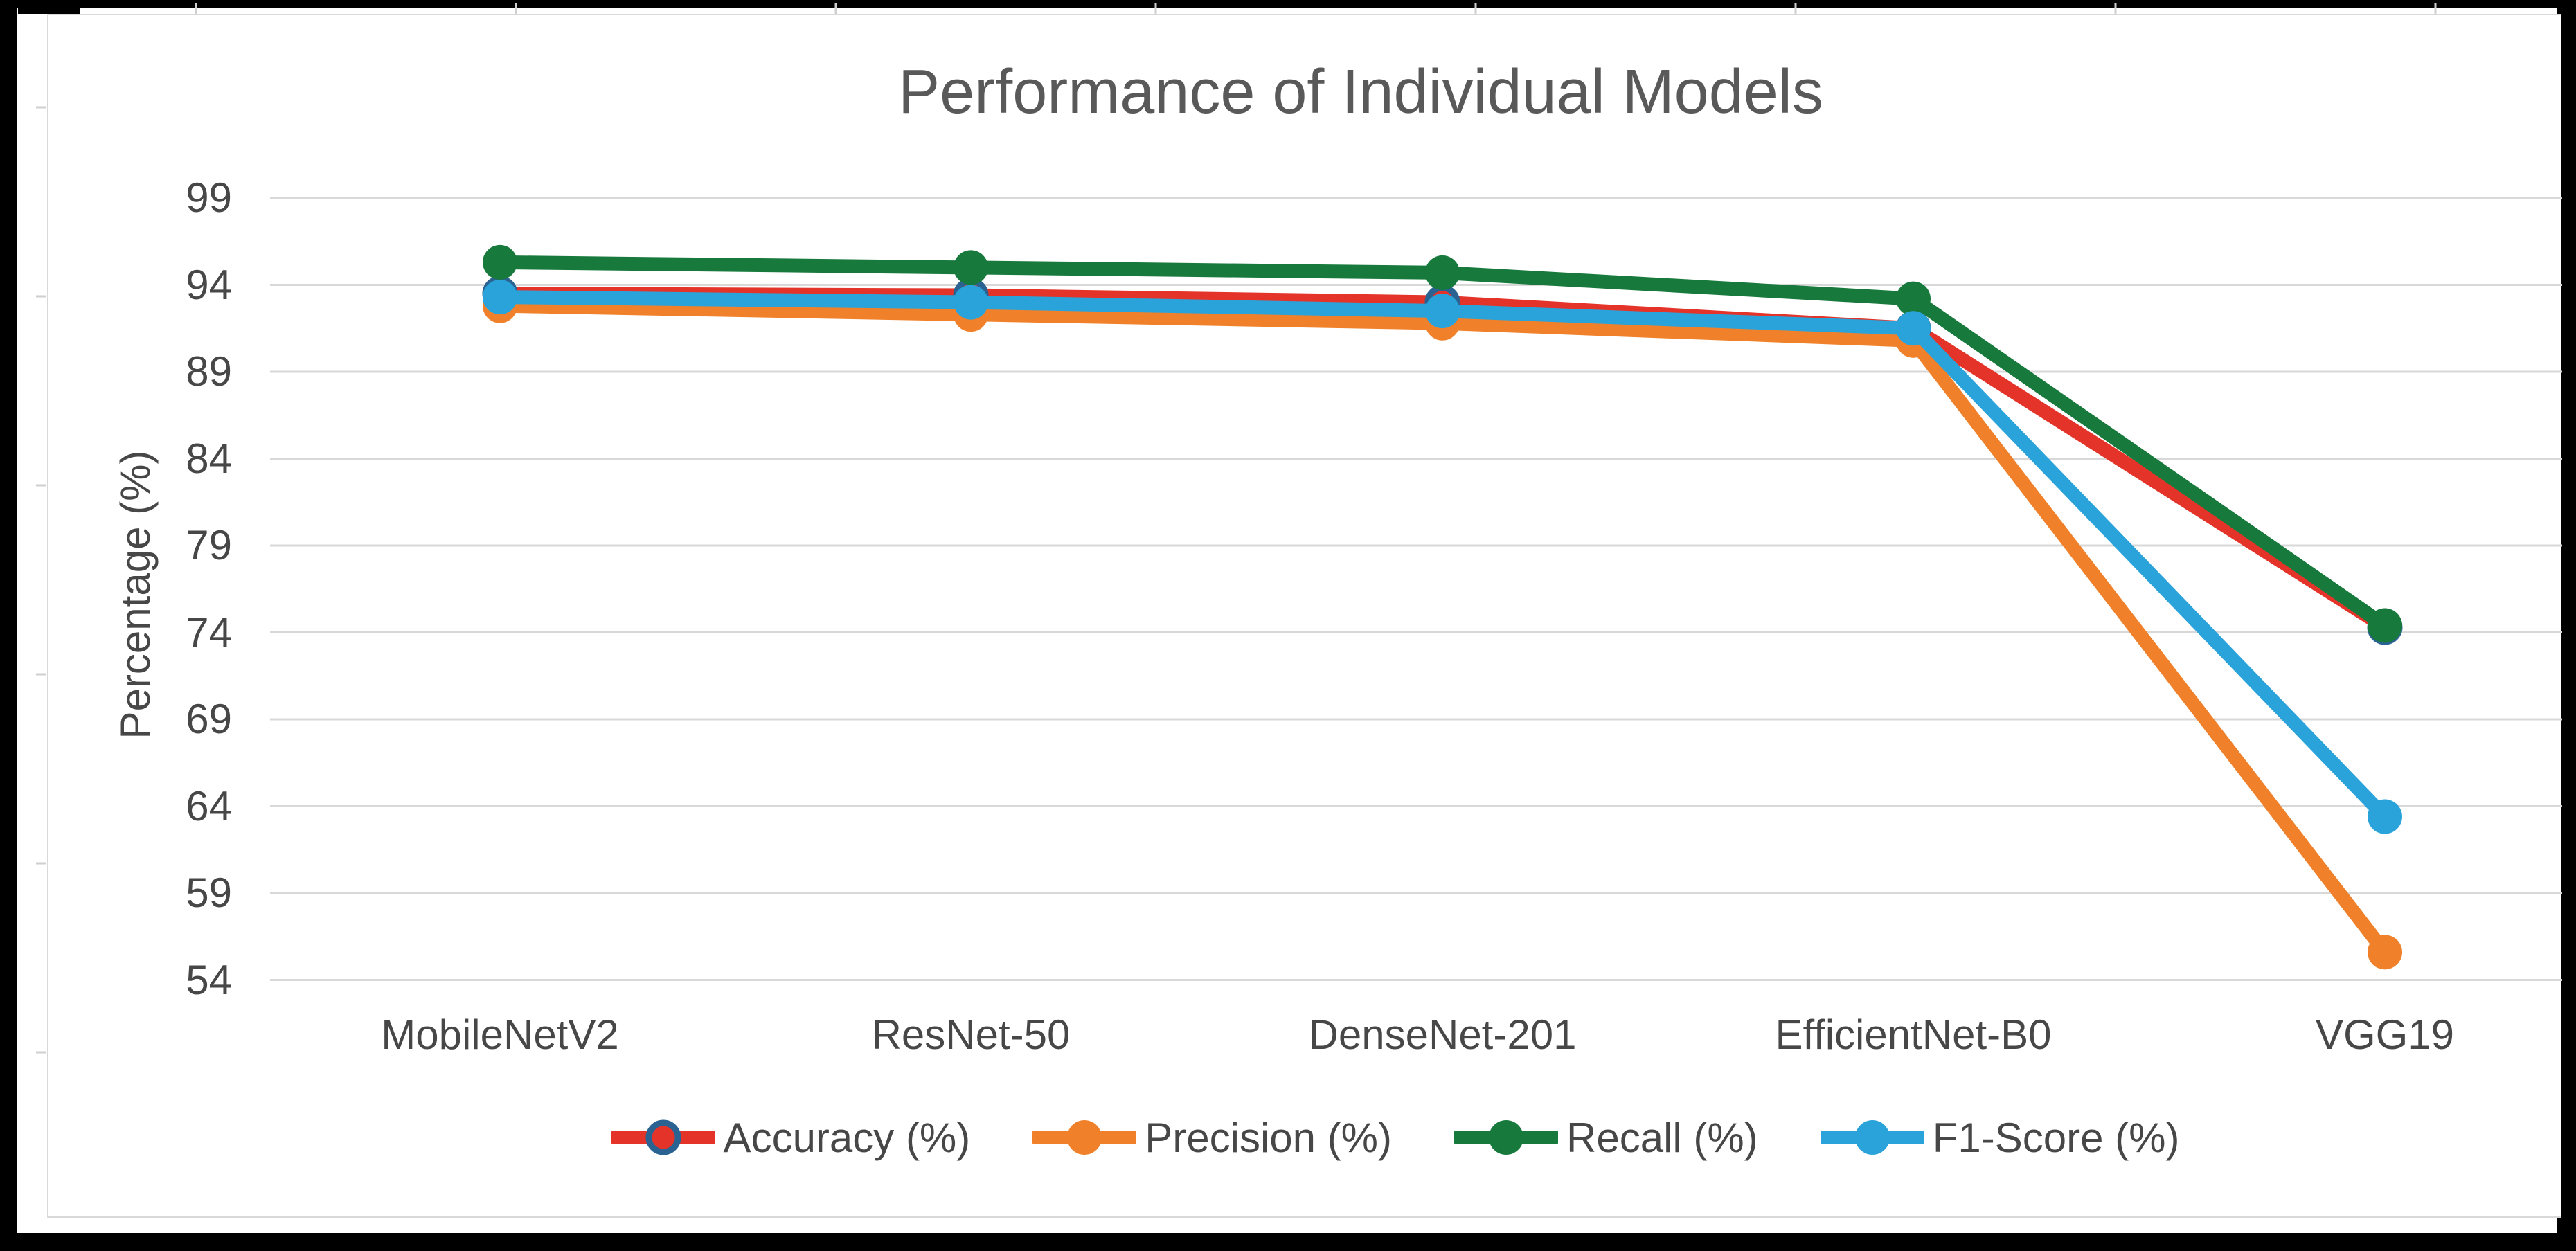 The width and height of the screenshot is (2576, 1251). Describe the element at coordinates (209, 545) in the screenshot. I see `y-tick-label: 79` at that location.